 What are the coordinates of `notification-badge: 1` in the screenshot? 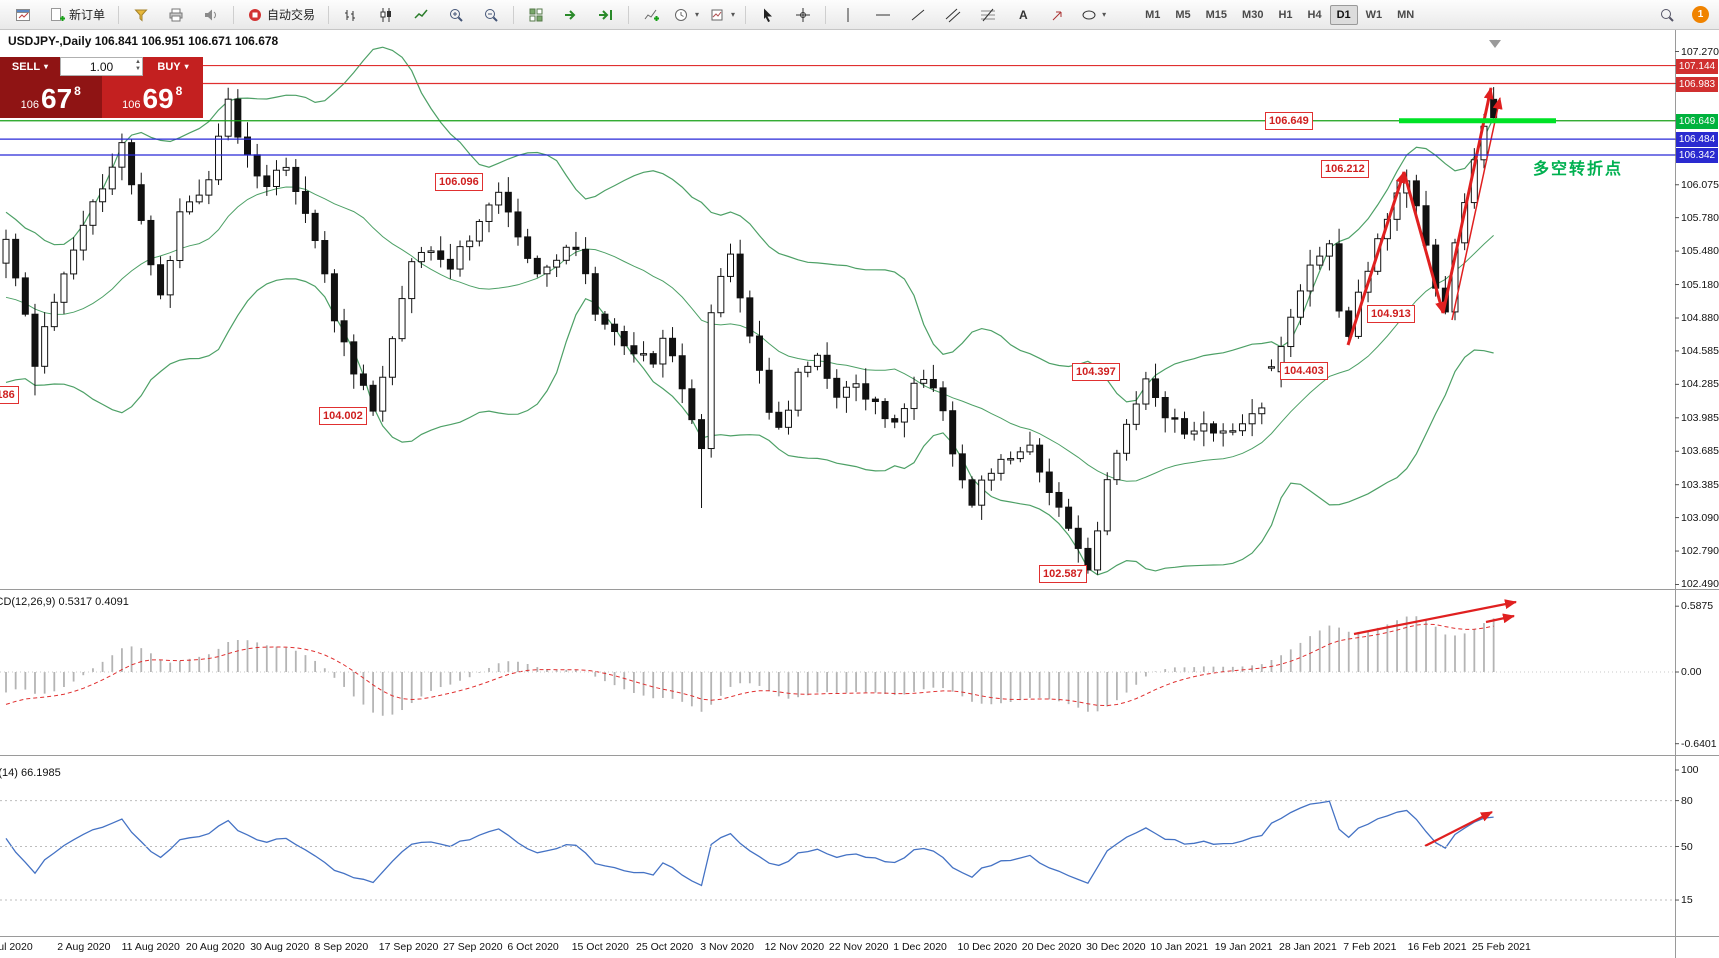 It's located at (1700, 14).